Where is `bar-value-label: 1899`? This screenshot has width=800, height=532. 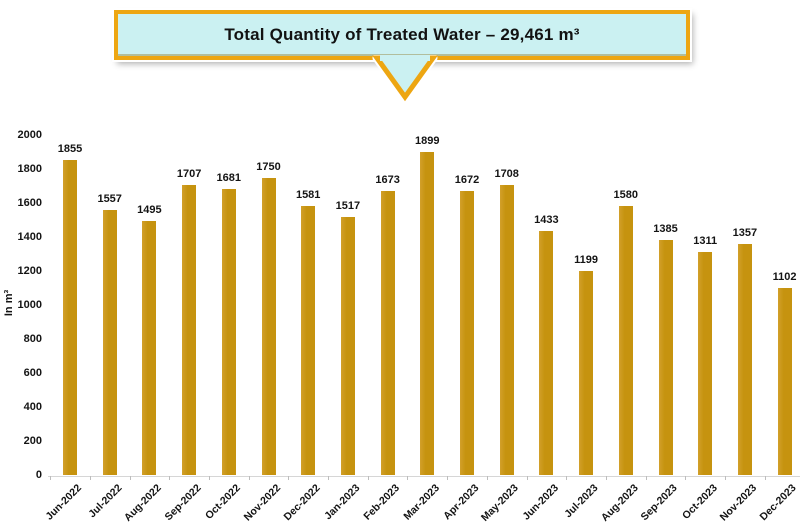 bar-value-label: 1899 is located at coordinates (427, 141).